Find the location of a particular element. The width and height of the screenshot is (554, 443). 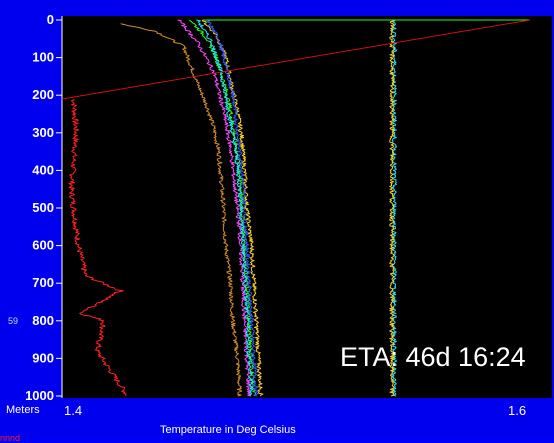

y-tick-label: 400 is located at coordinates (43, 169).